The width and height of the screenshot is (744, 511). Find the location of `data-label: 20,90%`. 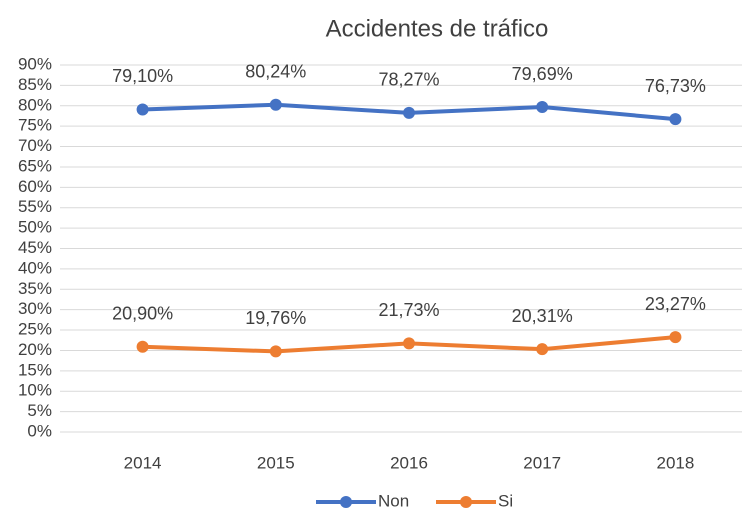

data-label: 20,90% is located at coordinates (142, 314).